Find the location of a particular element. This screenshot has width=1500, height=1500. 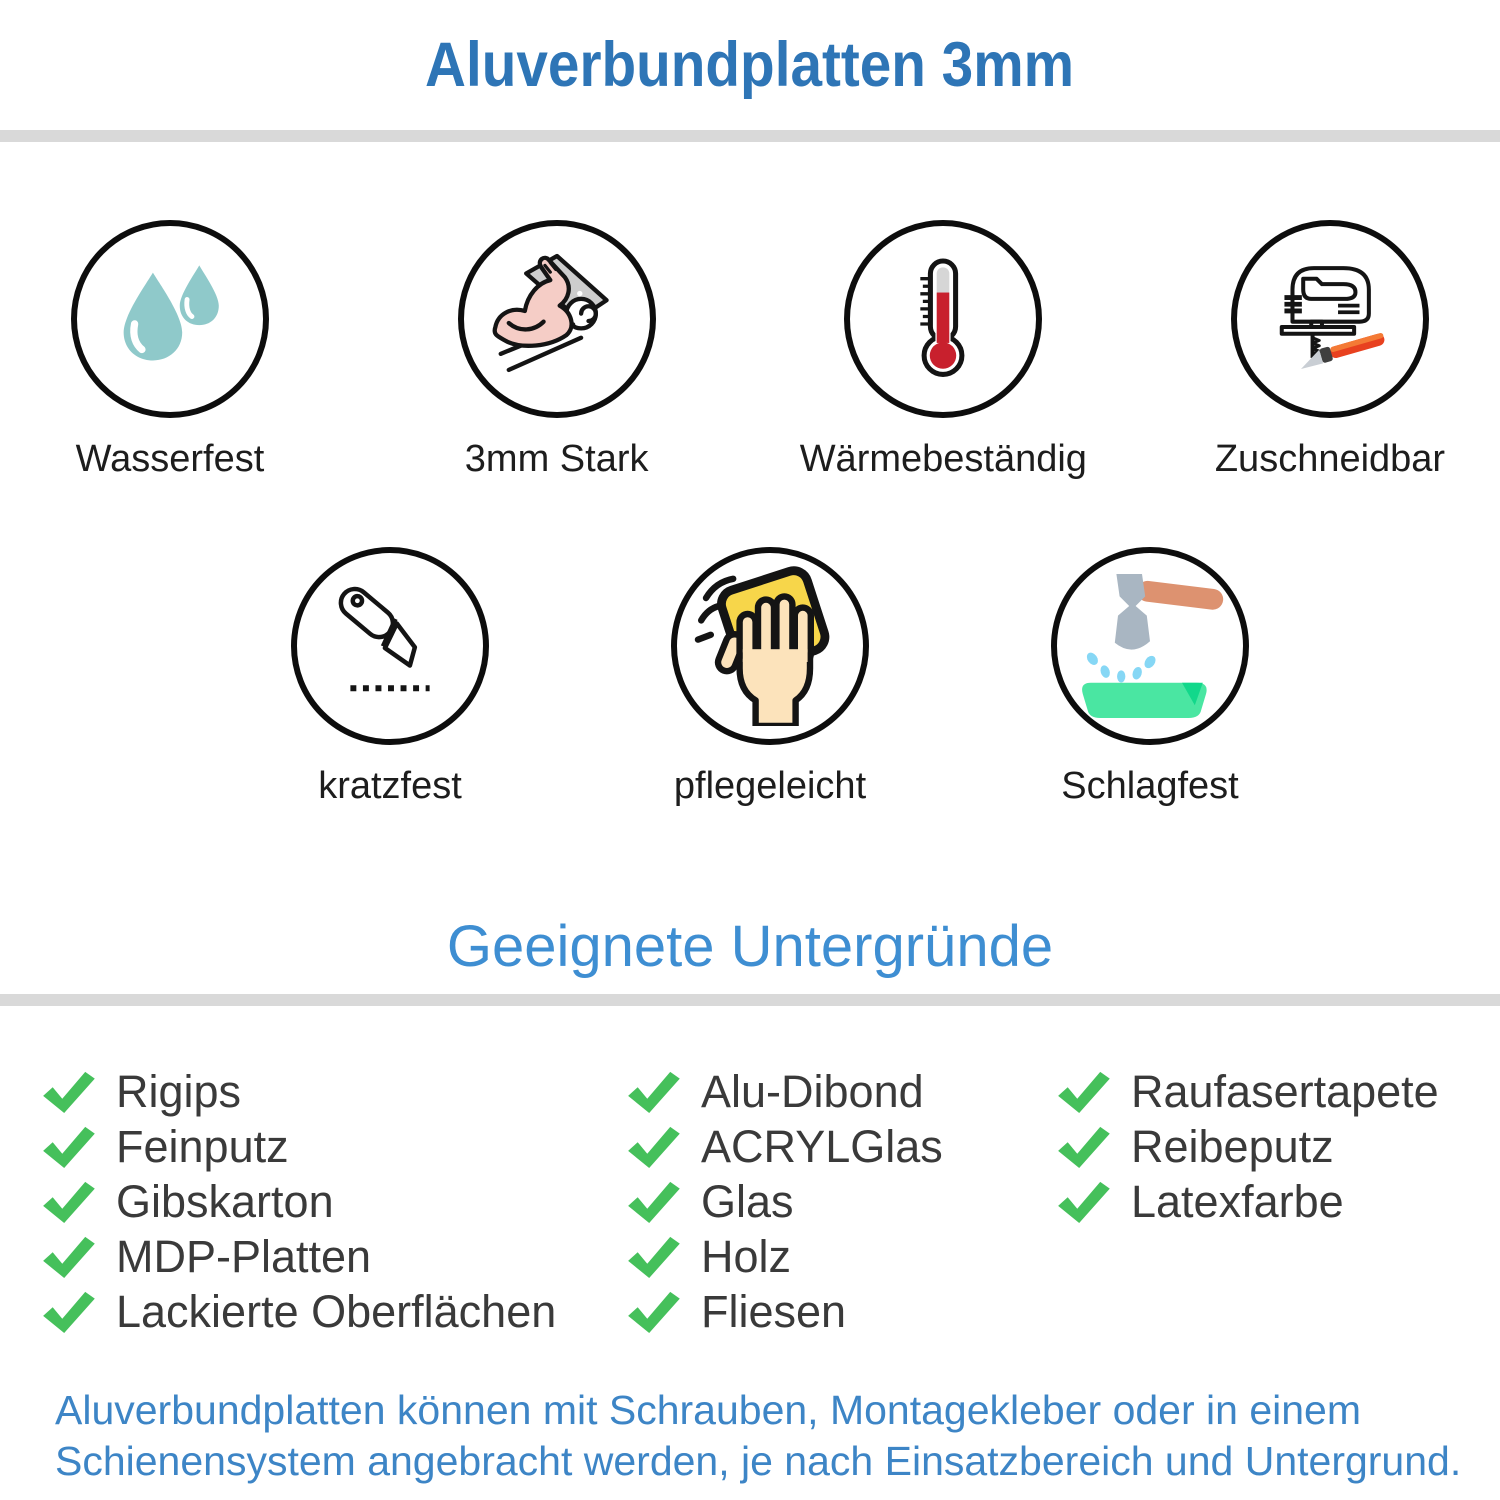

feature-3mm-stark: 3mm Stark is located at coordinates (557, 350).